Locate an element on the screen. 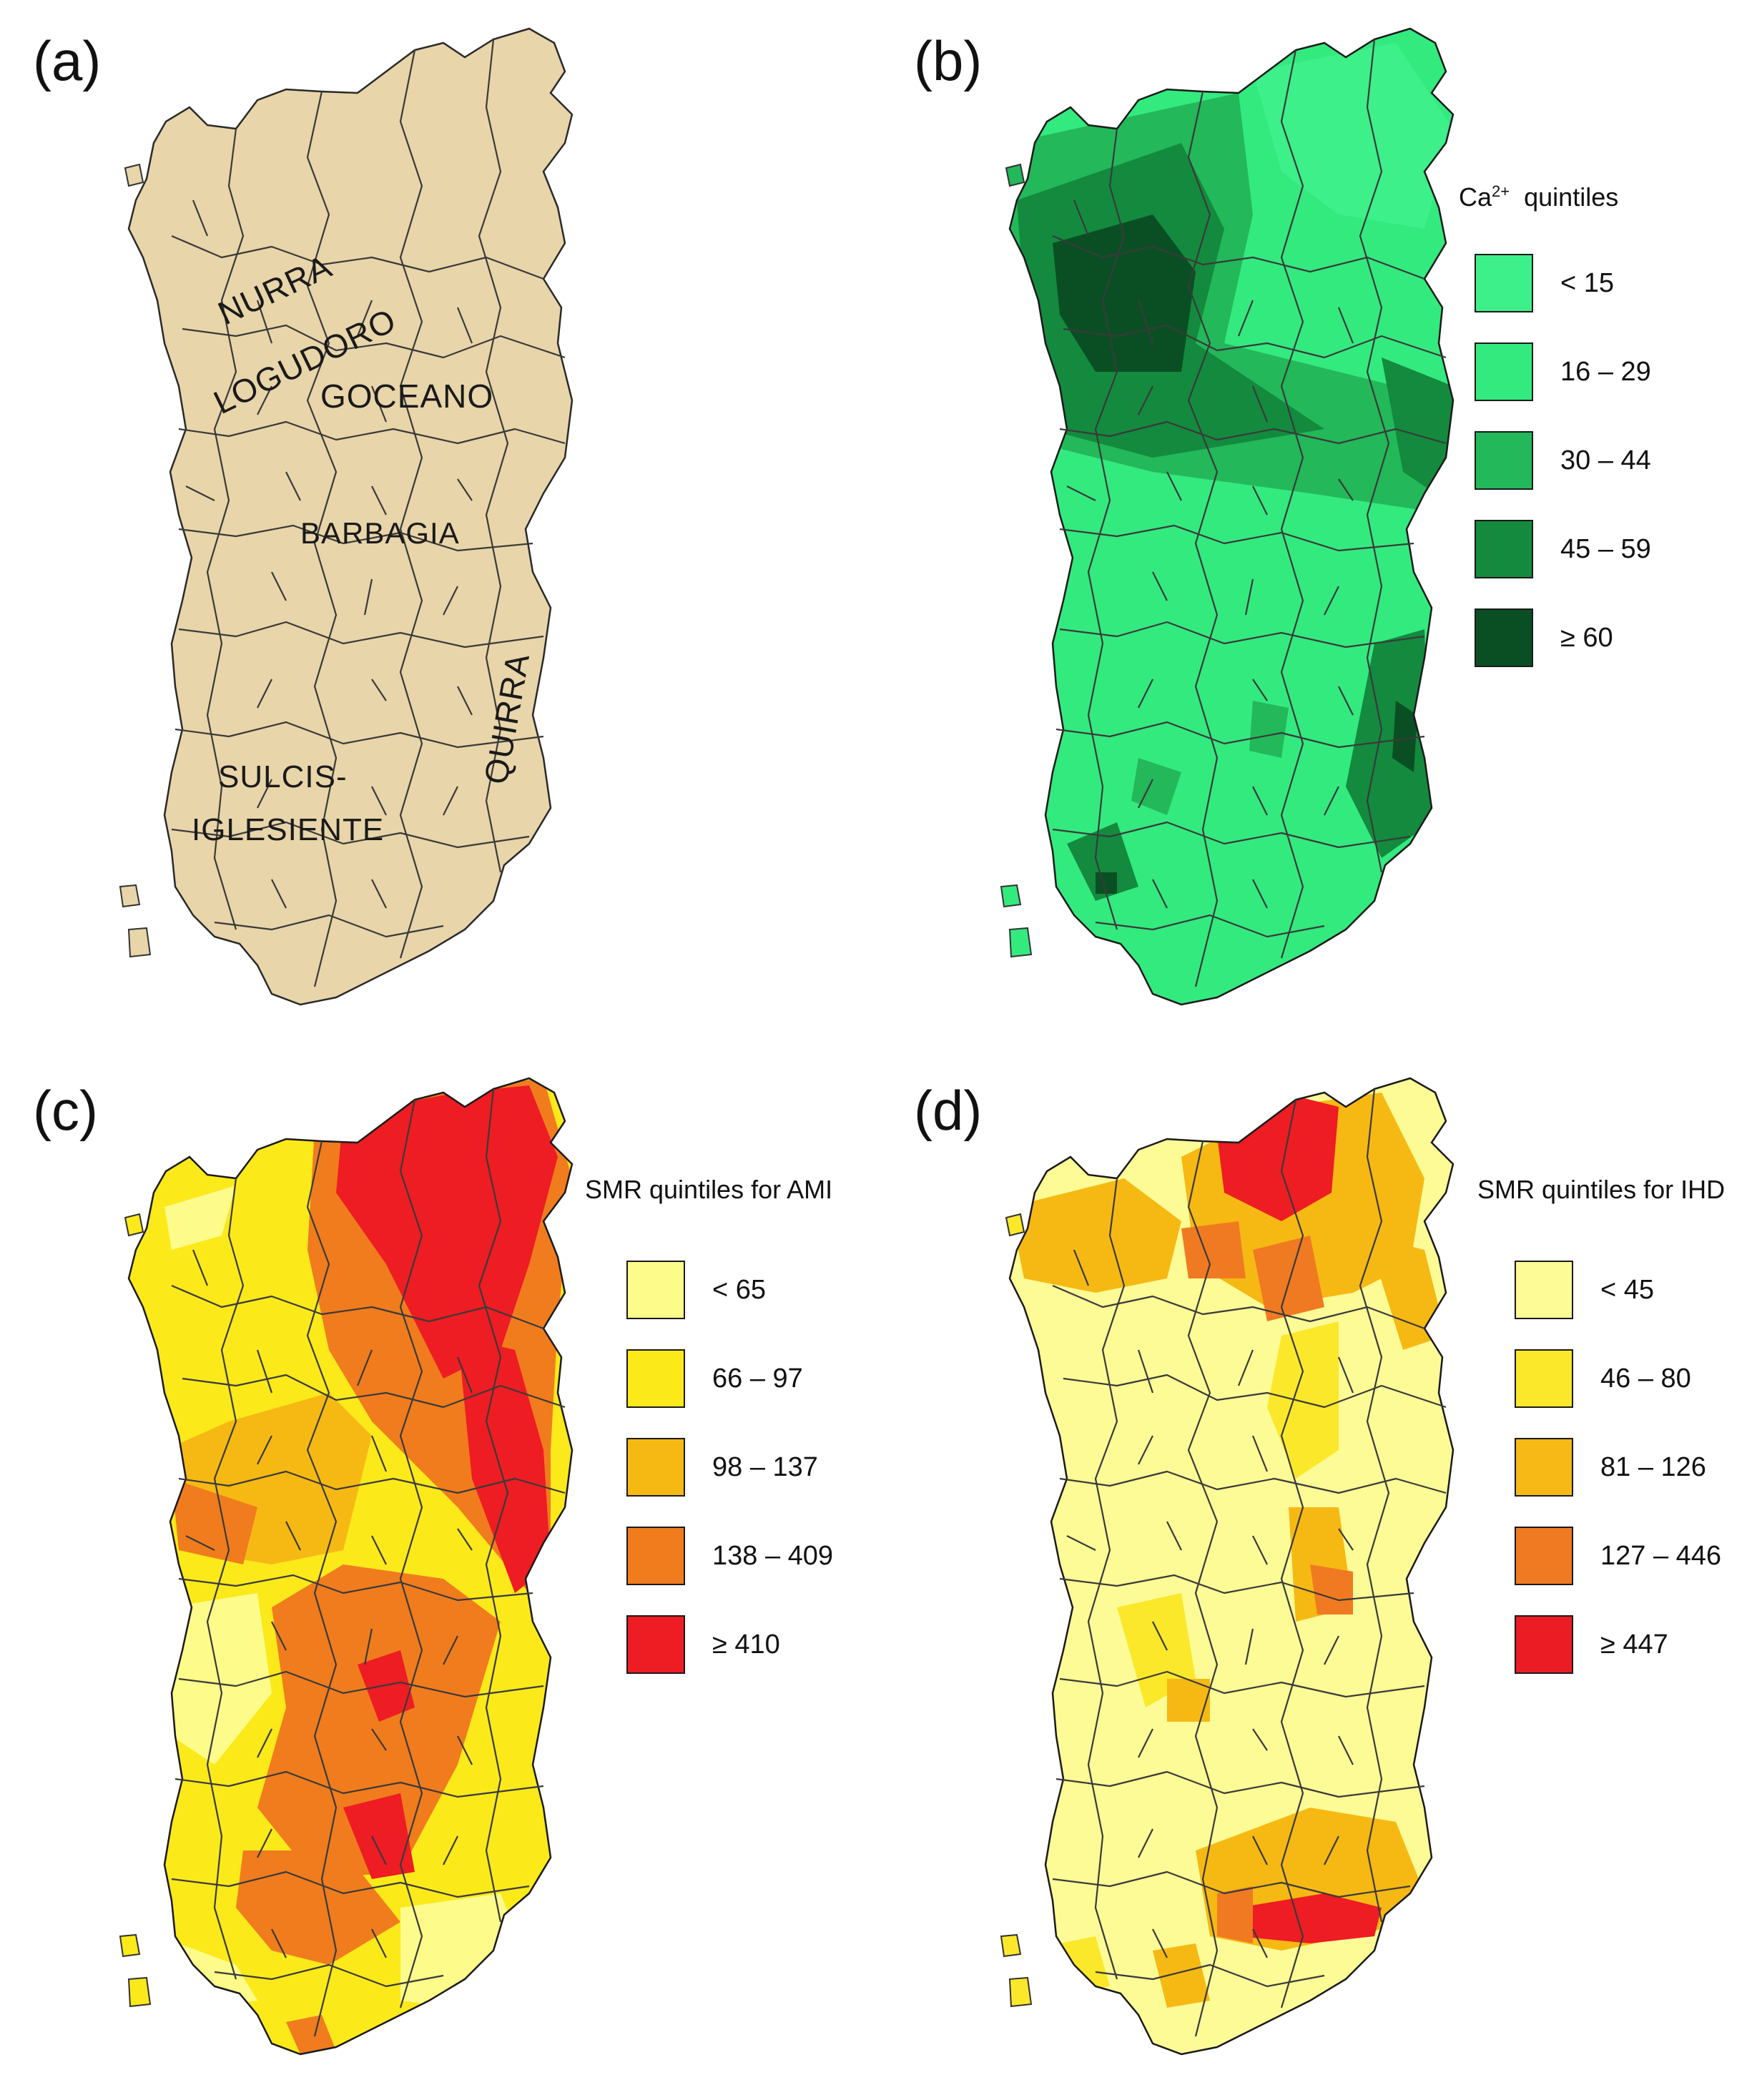 The image size is (1762, 2100). panel-c-map is located at coordinates (346, 1566).